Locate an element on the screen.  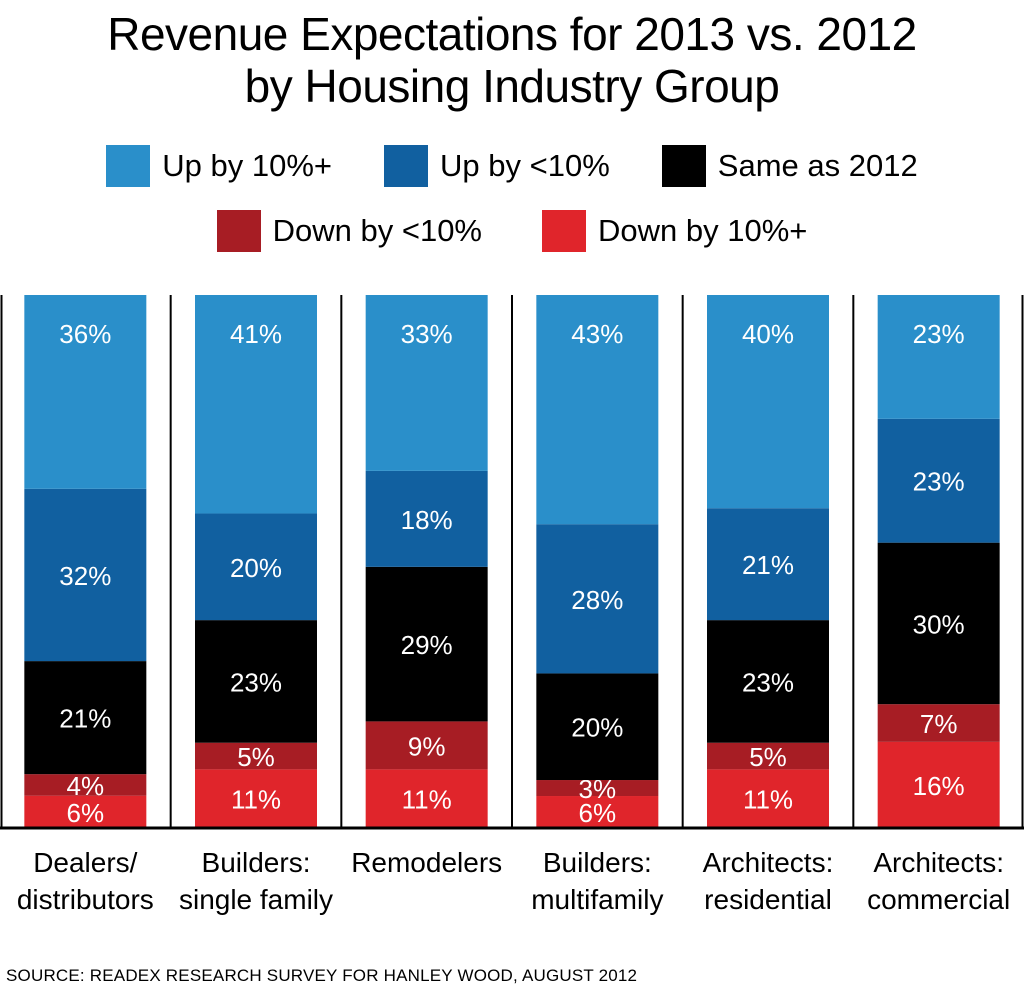
data-label: 32% is located at coordinates (85, 576).